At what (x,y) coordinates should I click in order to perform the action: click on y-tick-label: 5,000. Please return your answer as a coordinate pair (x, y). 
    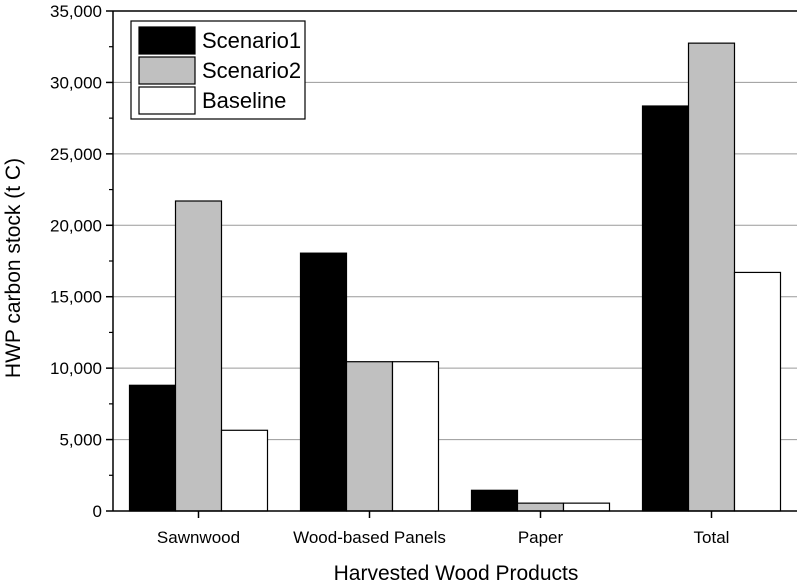
    Looking at the image, I should click on (80, 440).